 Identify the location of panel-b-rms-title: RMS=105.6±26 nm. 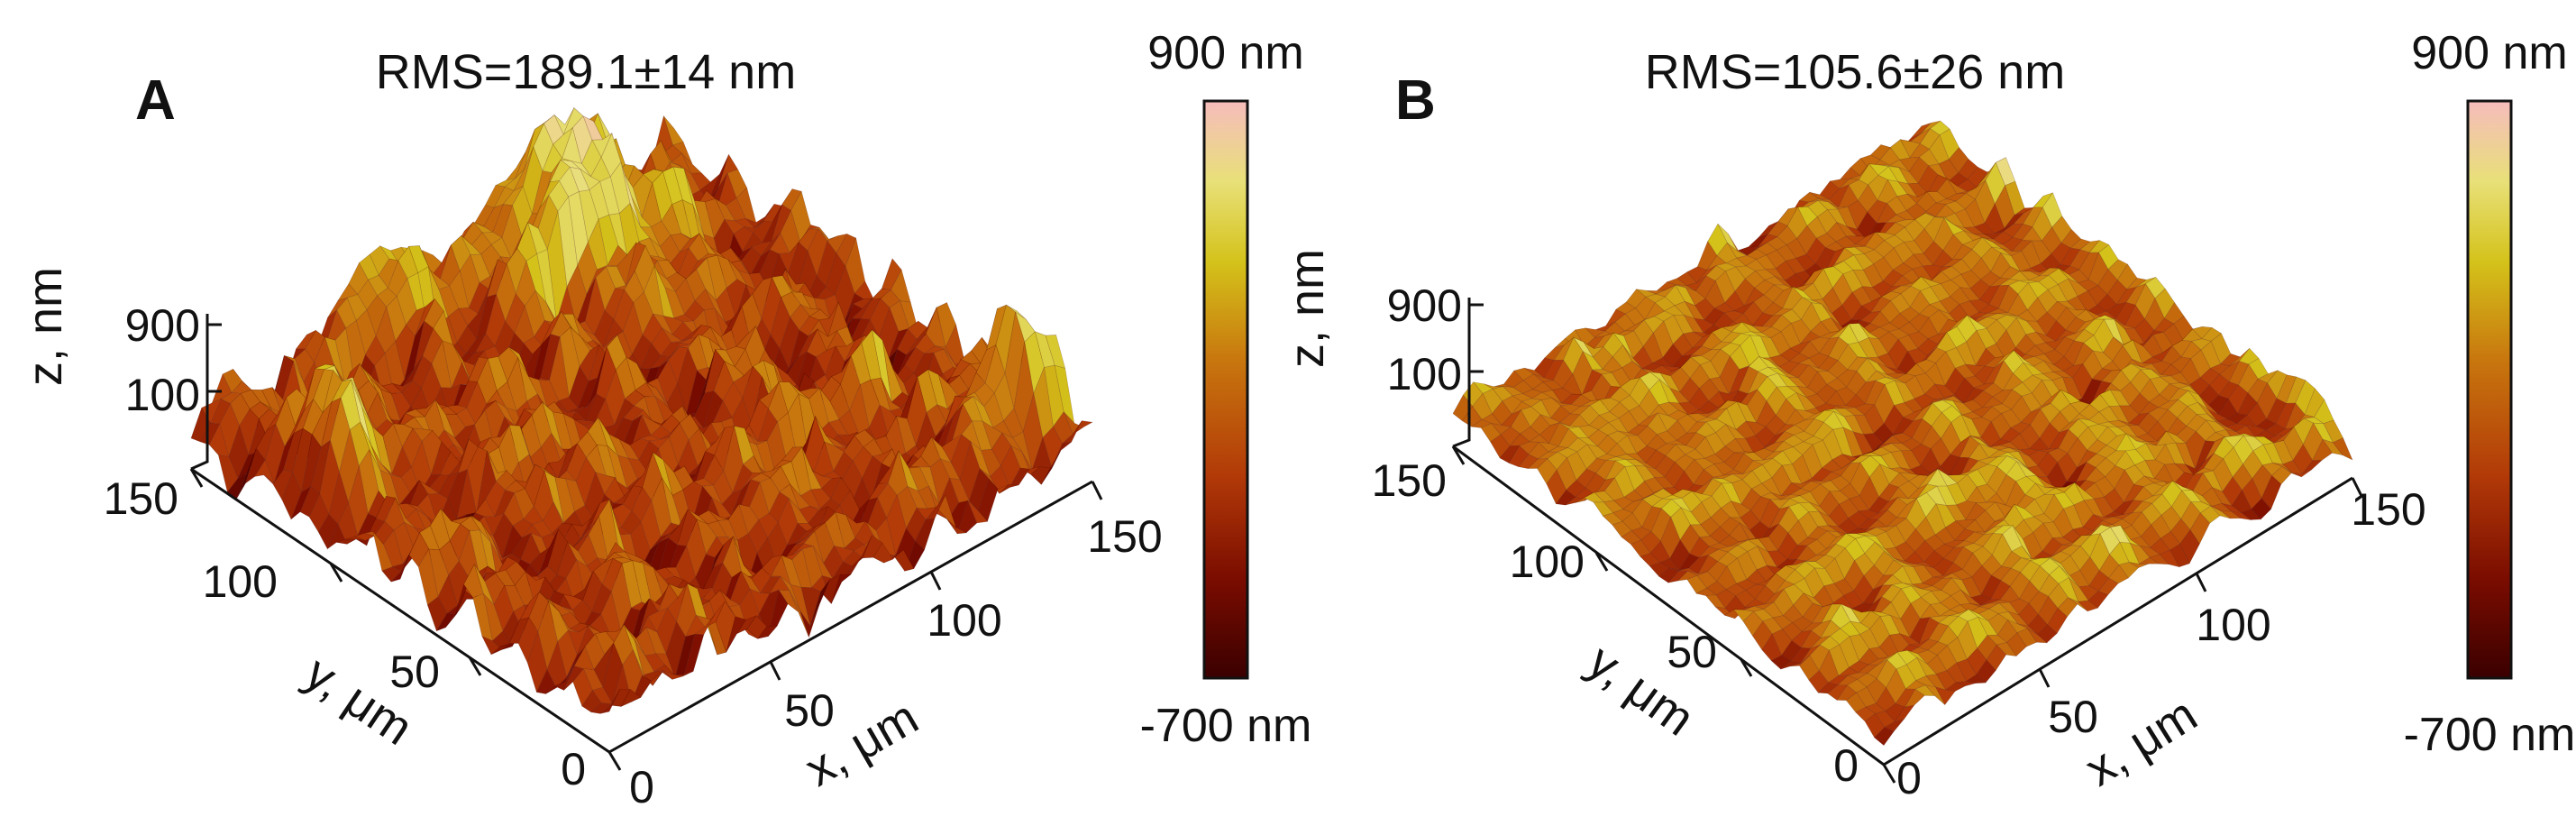
(1855, 72).